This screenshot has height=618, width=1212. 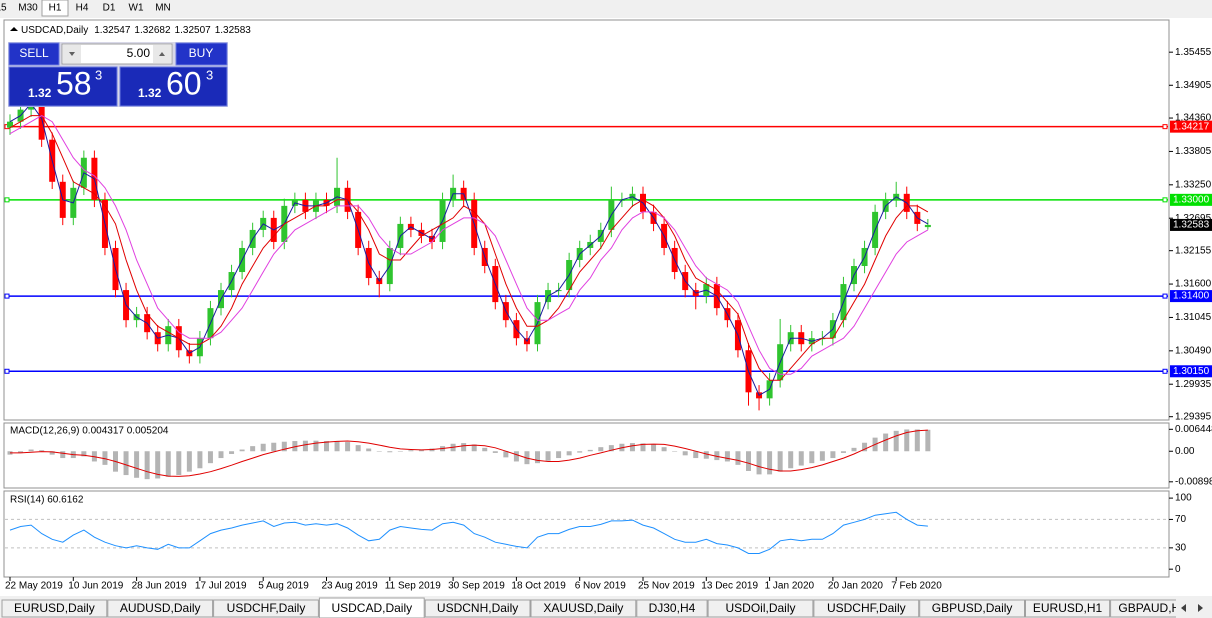 I want to click on chart-tab-label: USDCNH,Daily, so click(x=477, y=608).